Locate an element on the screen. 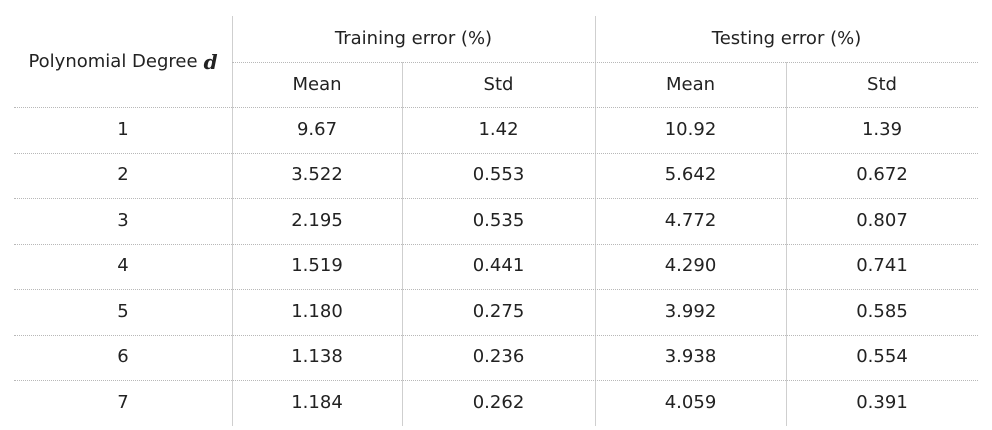  header-polynomial-degree-label: Polynomial Degree is located at coordinates (113, 61).